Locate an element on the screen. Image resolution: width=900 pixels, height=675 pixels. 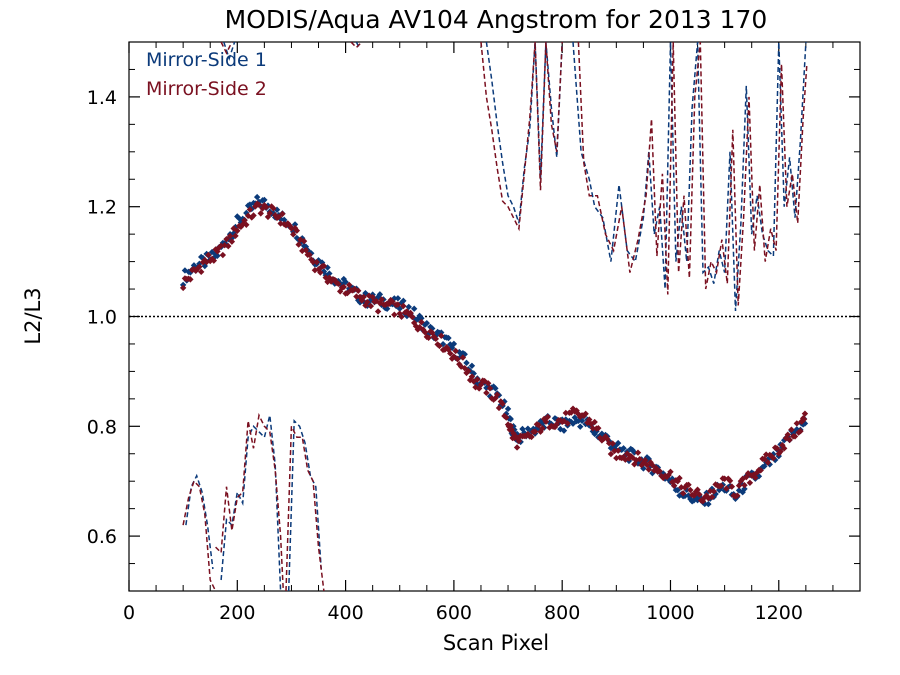
y-tick-label: 1.4 is located at coordinates (102, 98).